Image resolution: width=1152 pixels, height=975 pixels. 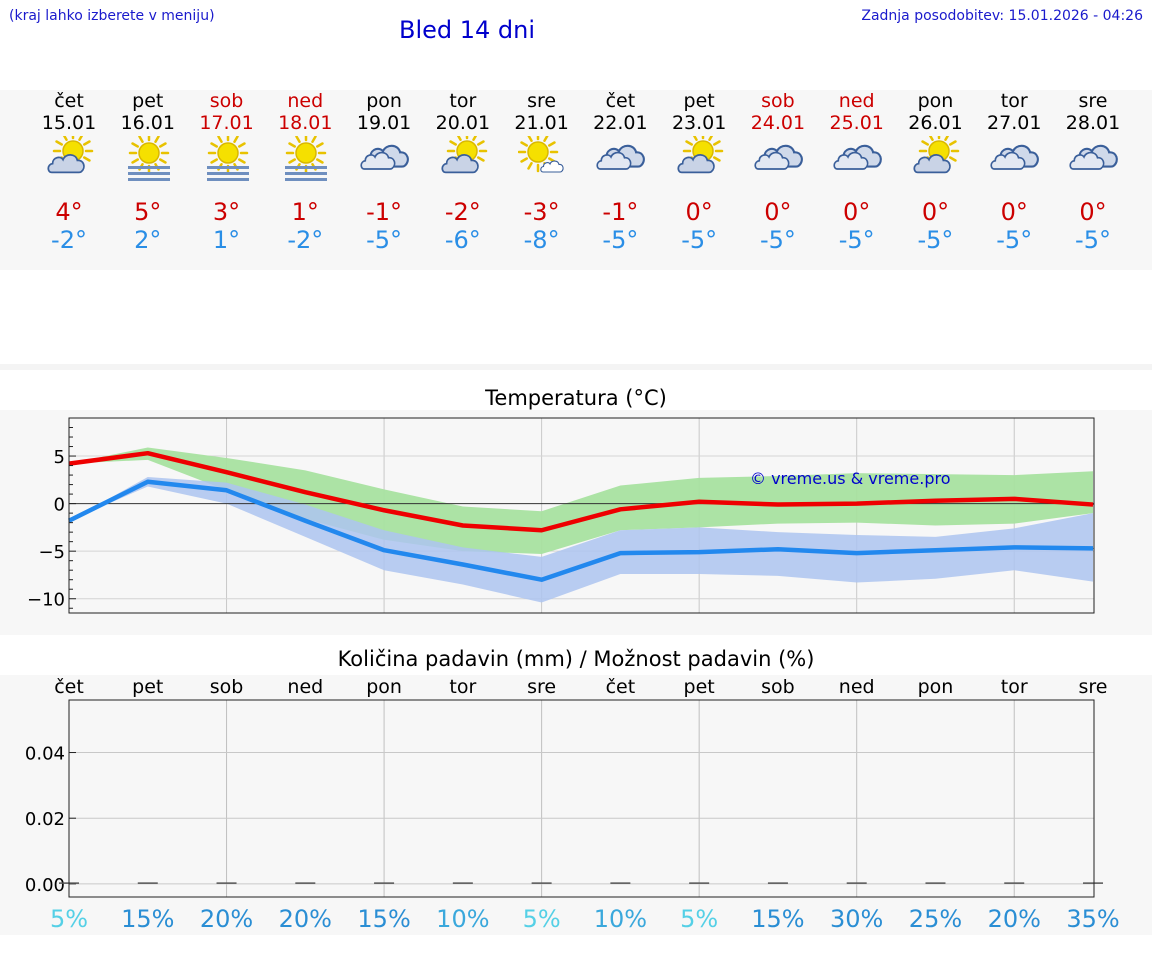 I want to click on day-date: 21.01, so click(x=541, y=123).